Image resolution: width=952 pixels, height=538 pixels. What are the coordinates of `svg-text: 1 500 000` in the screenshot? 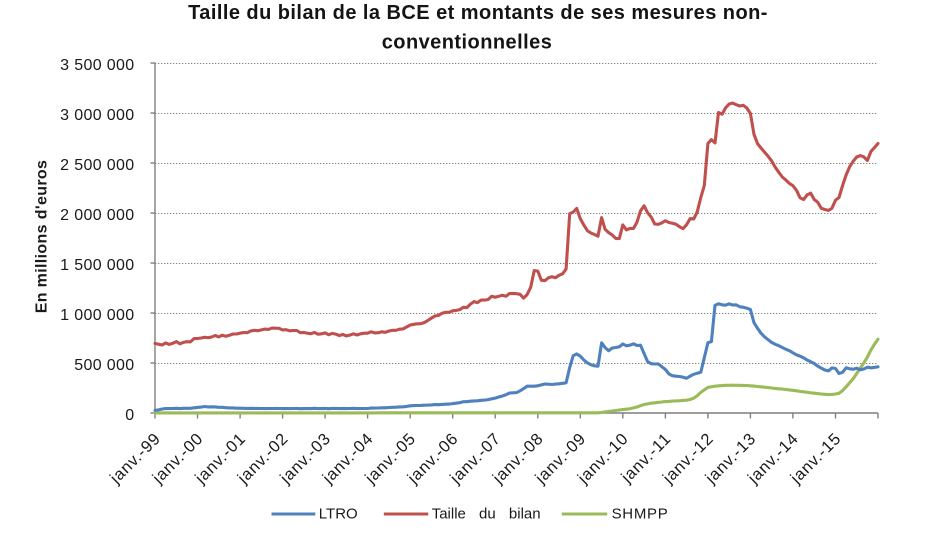 It's located at (97, 265).